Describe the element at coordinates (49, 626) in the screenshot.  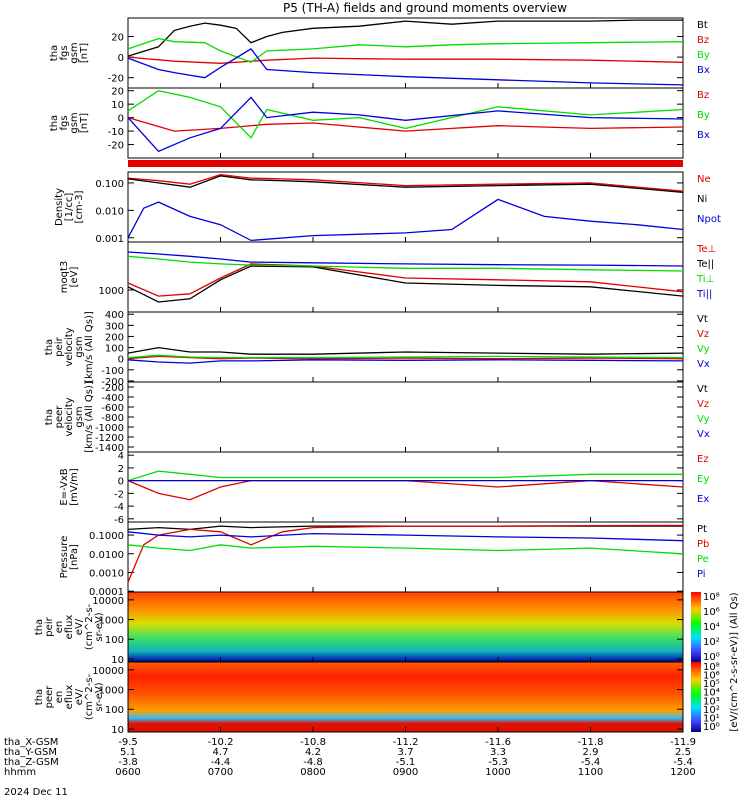
I see `y-axis-label-line: peir` at that location.